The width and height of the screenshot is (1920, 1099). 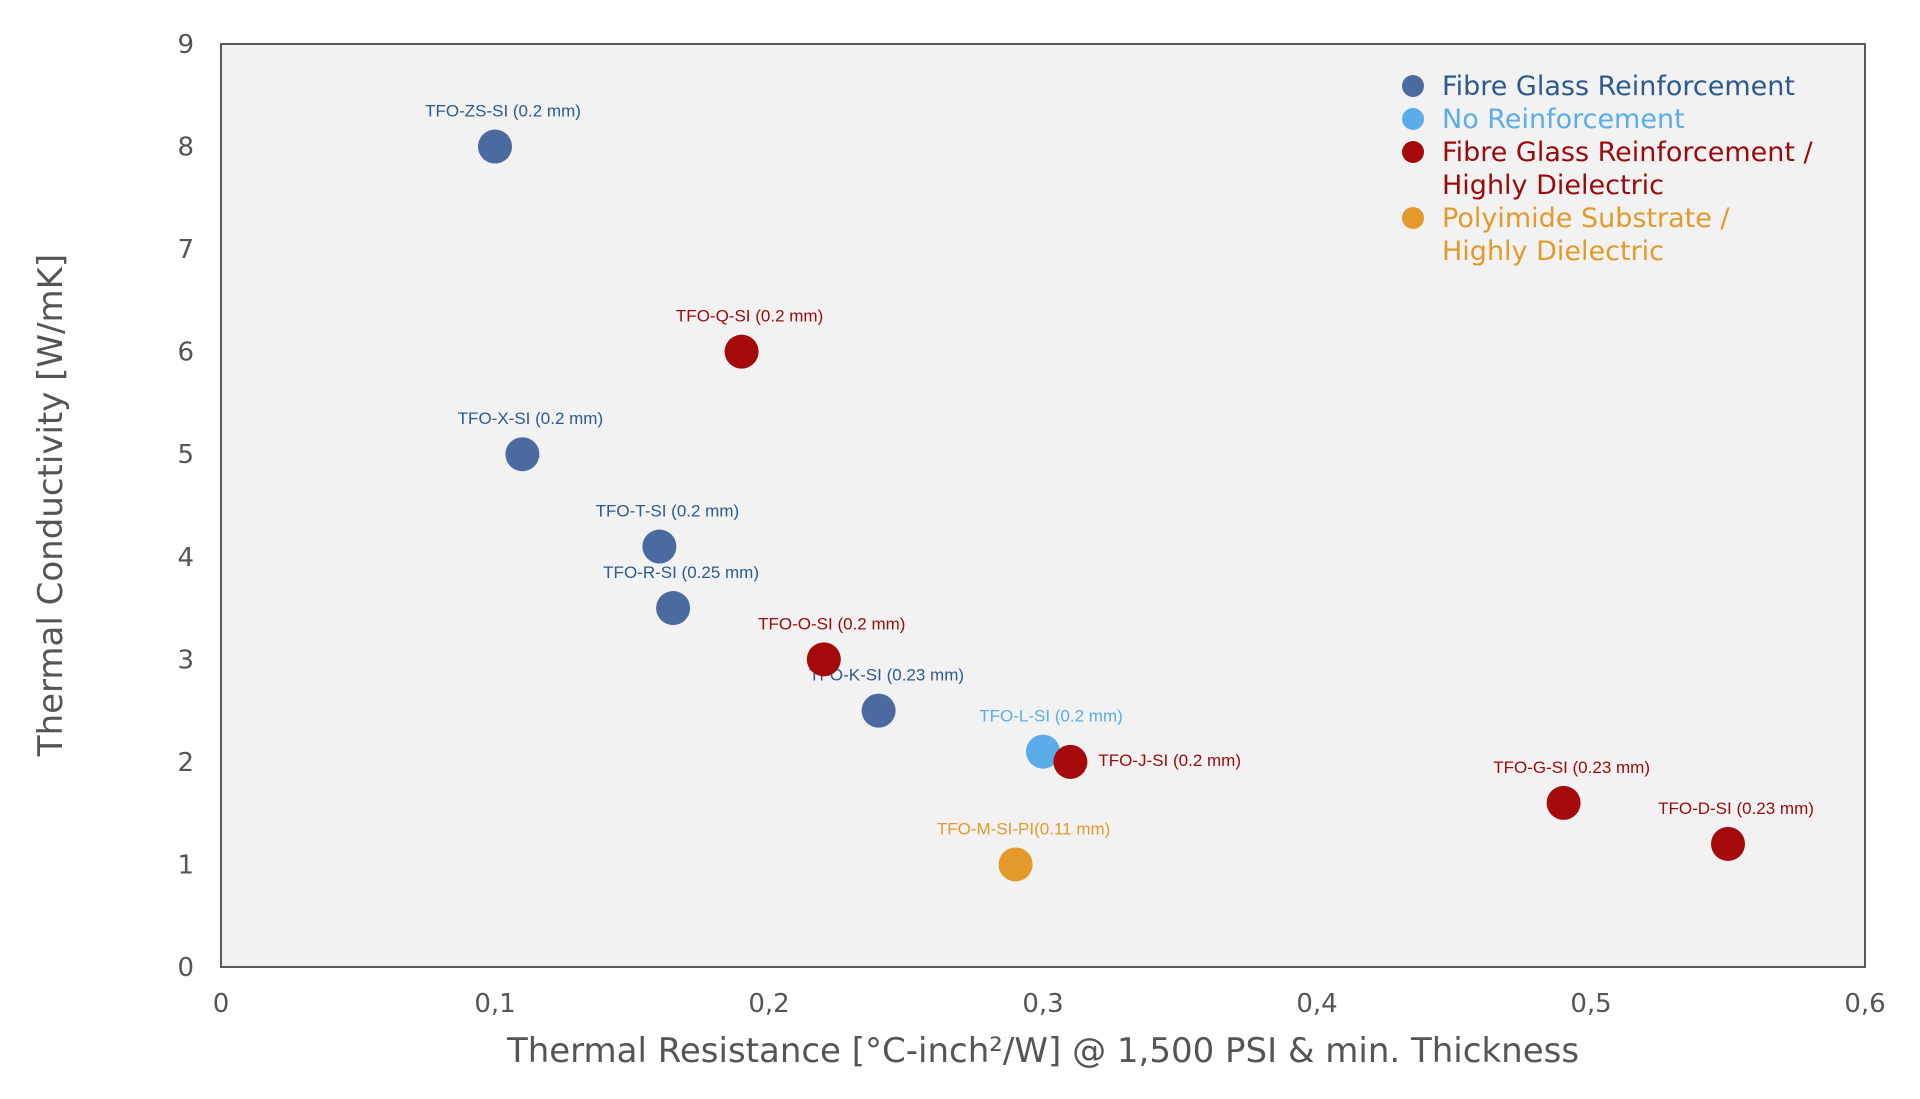 What do you see at coordinates (185, 865) in the screenshot?
I see `y-tick-label: 1` at bounding box center [185, 865].